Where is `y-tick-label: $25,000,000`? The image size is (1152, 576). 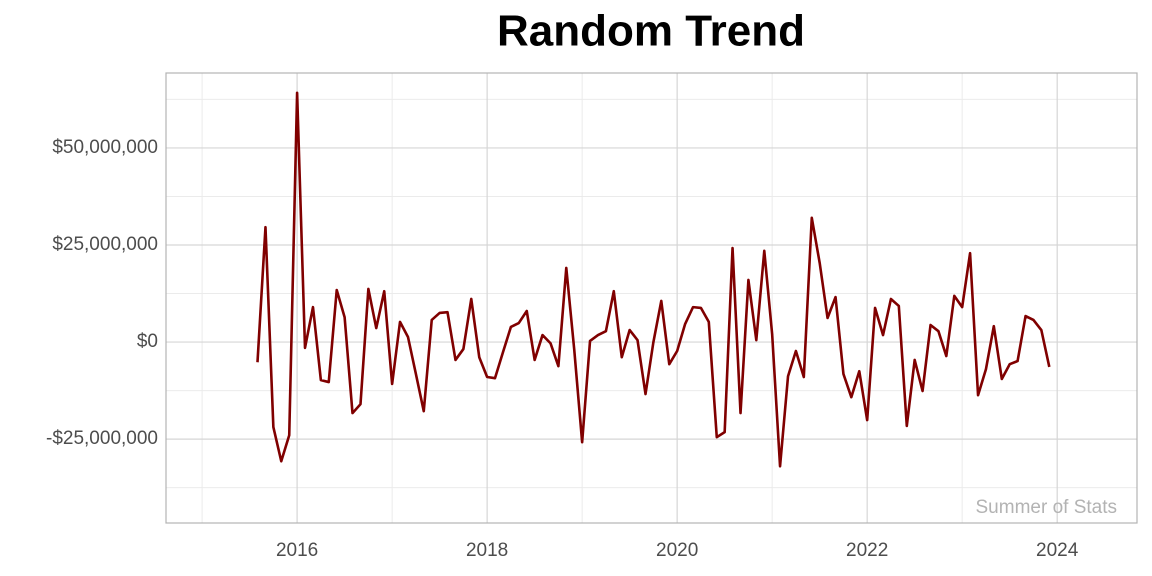 y-tick-label: $25,000,000 is located at coordinates (105, 244).